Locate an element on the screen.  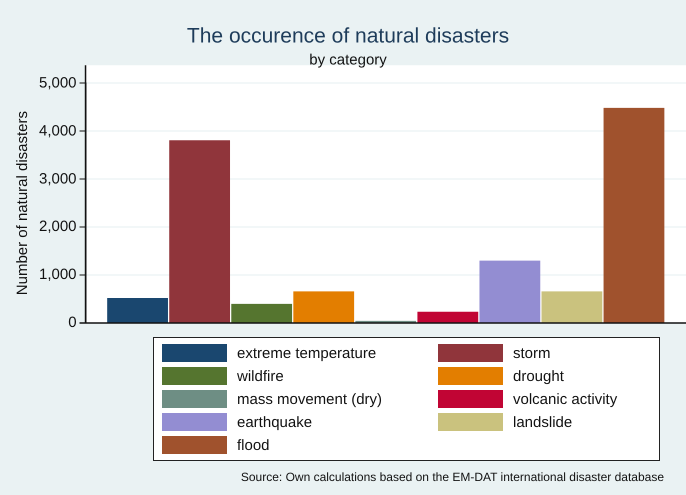
legend-label: mass movement (dry) is located at coordinates (309, 399).